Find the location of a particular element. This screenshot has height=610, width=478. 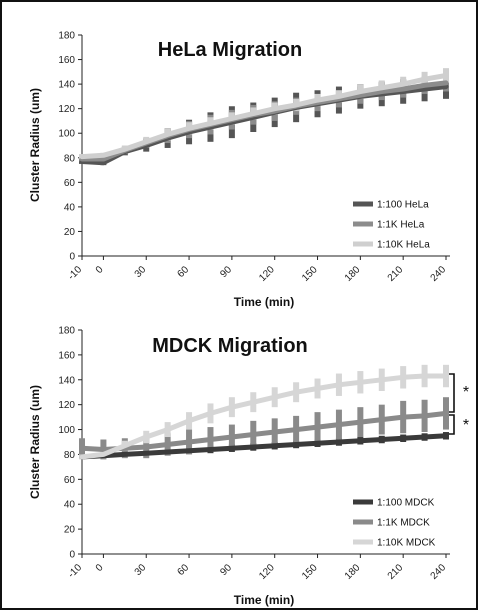

chart-title: HeLa Migration is located at coordinates (230, 50).